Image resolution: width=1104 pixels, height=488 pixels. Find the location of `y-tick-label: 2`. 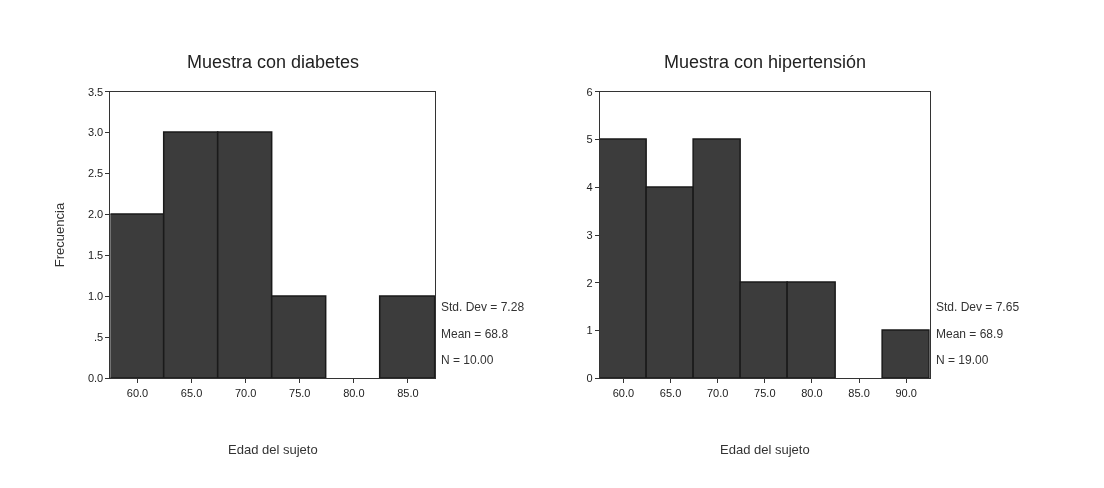

y-tick-label: 2 is located at coordinates (589, 282).